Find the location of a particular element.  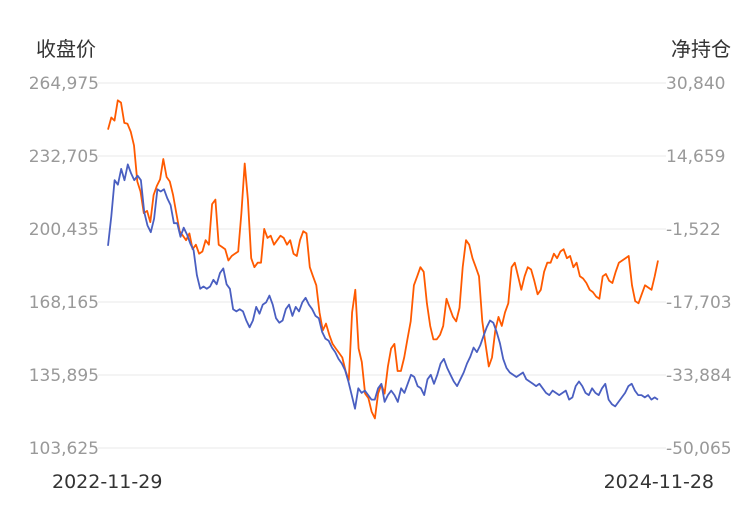

right-tick-label: -1,522 is located at coordinates (693, 230).